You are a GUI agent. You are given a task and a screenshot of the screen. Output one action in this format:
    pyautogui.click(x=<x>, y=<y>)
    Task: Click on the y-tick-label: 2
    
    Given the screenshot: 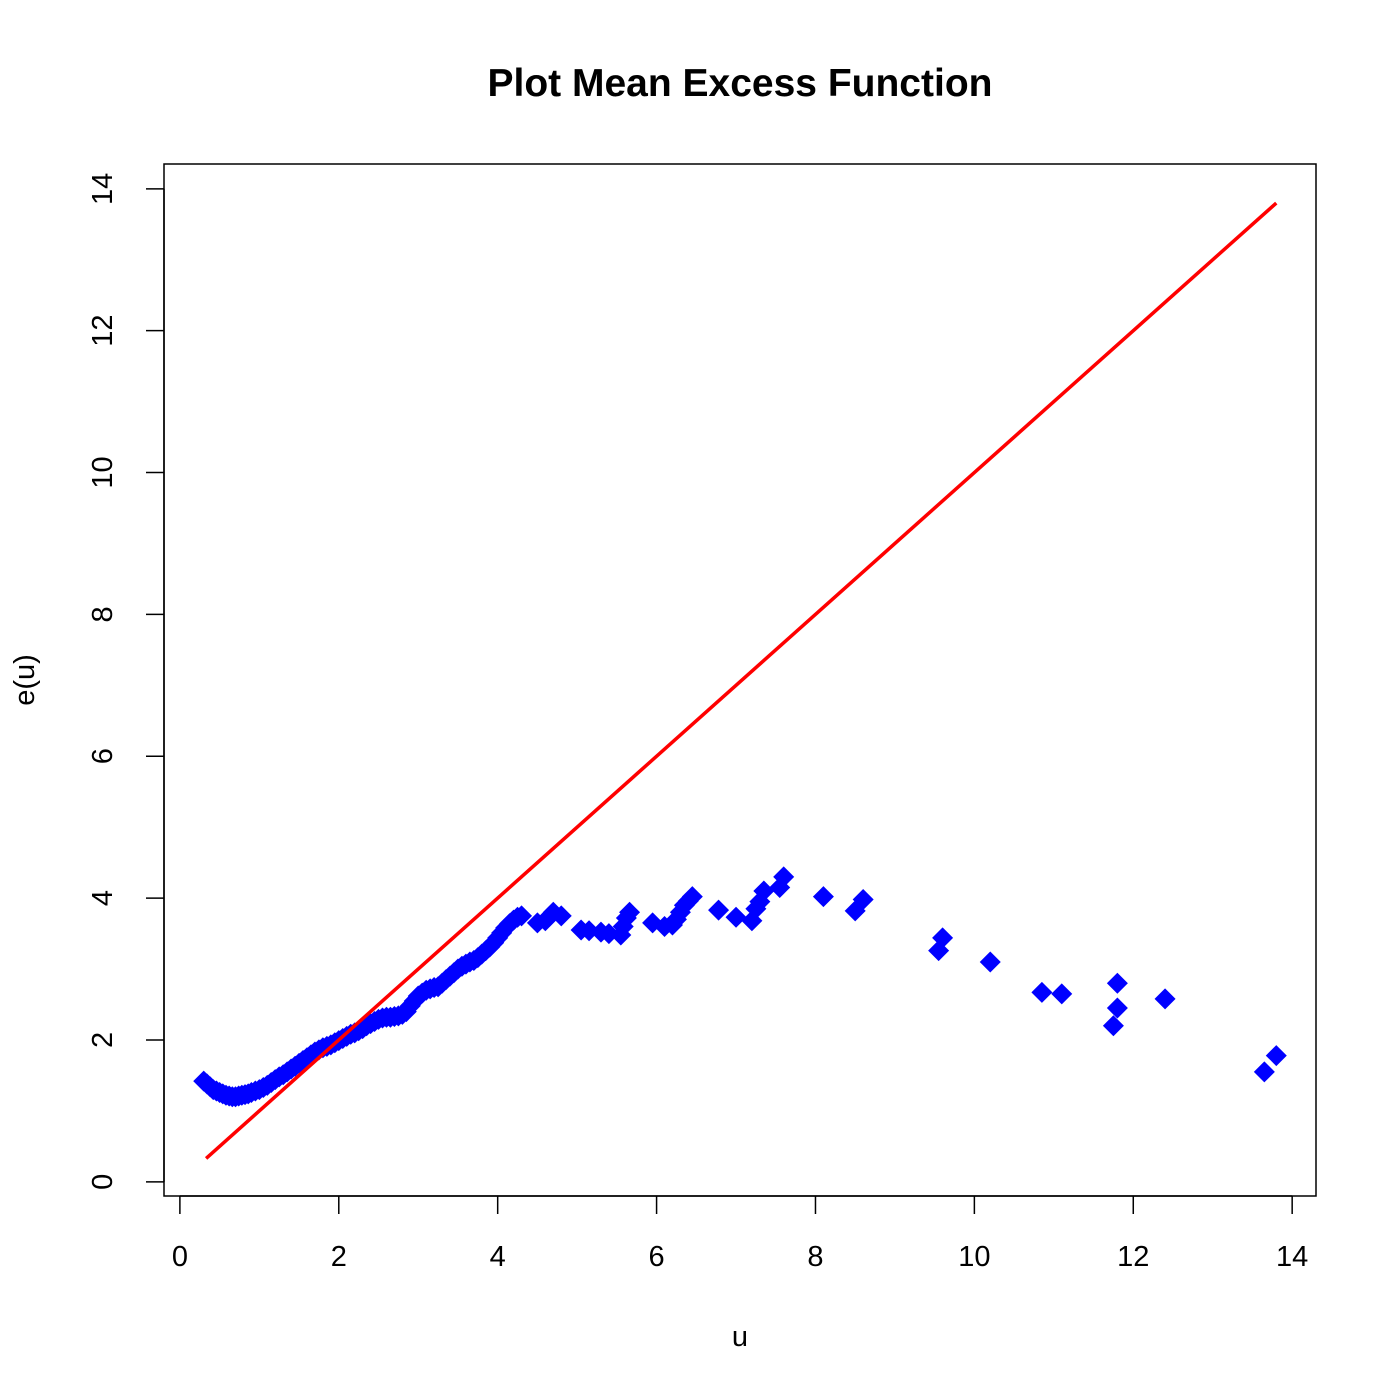 What is the action you would take?
    pyautogui.click(x=103, y=1040)
    